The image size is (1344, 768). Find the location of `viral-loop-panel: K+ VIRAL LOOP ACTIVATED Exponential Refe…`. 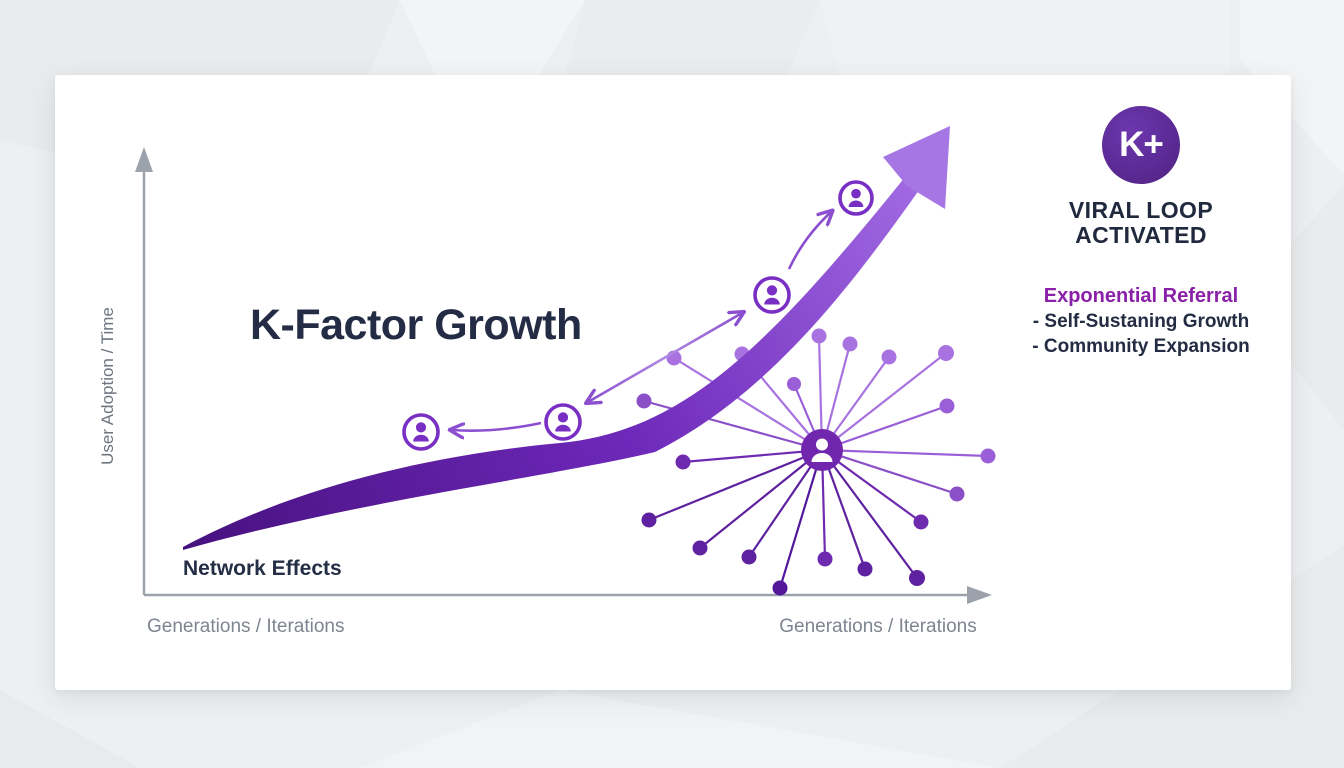

viral-loop-panel: K+ VIRAL LOOP ACTIVATED Exponential Refe… is located at coordinates (1141, 232).